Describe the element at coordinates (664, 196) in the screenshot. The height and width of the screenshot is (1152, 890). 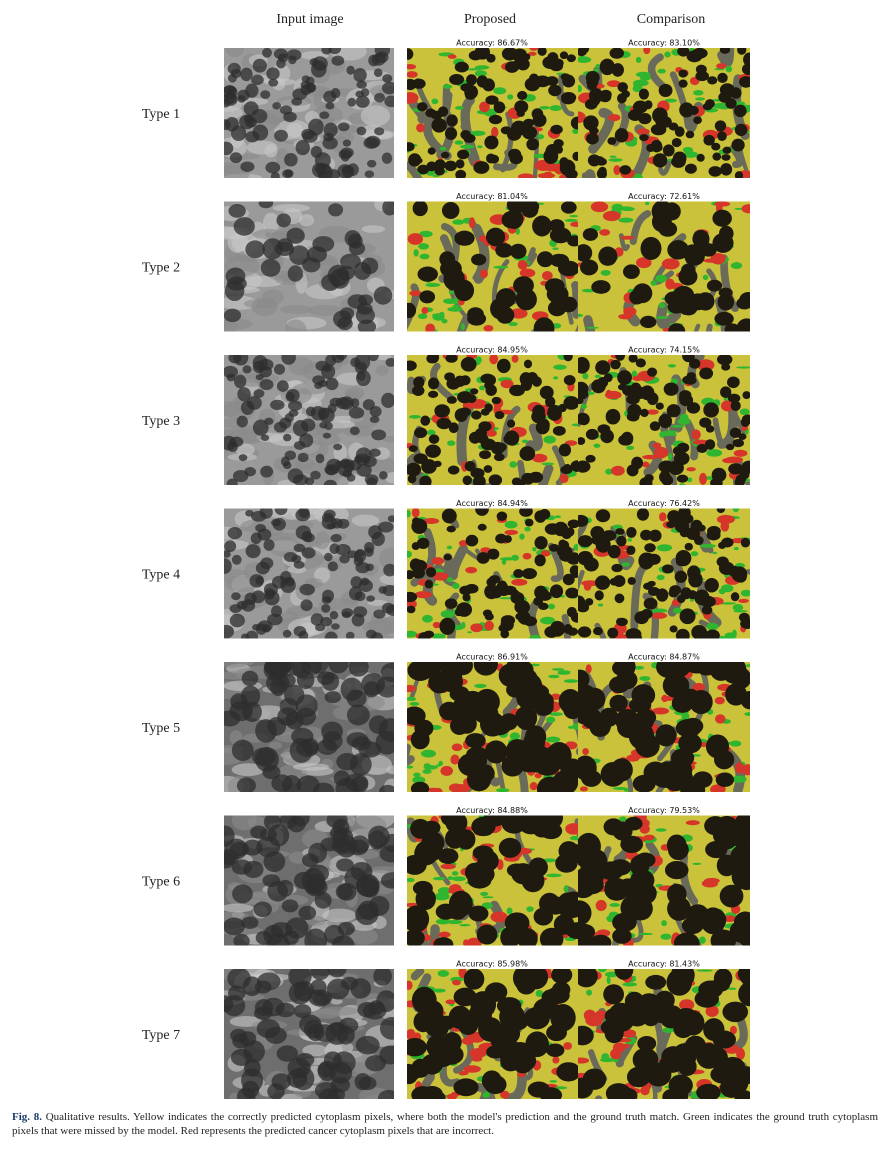
I see `accuracy-label: Accuracy: 72.61%` at that location.